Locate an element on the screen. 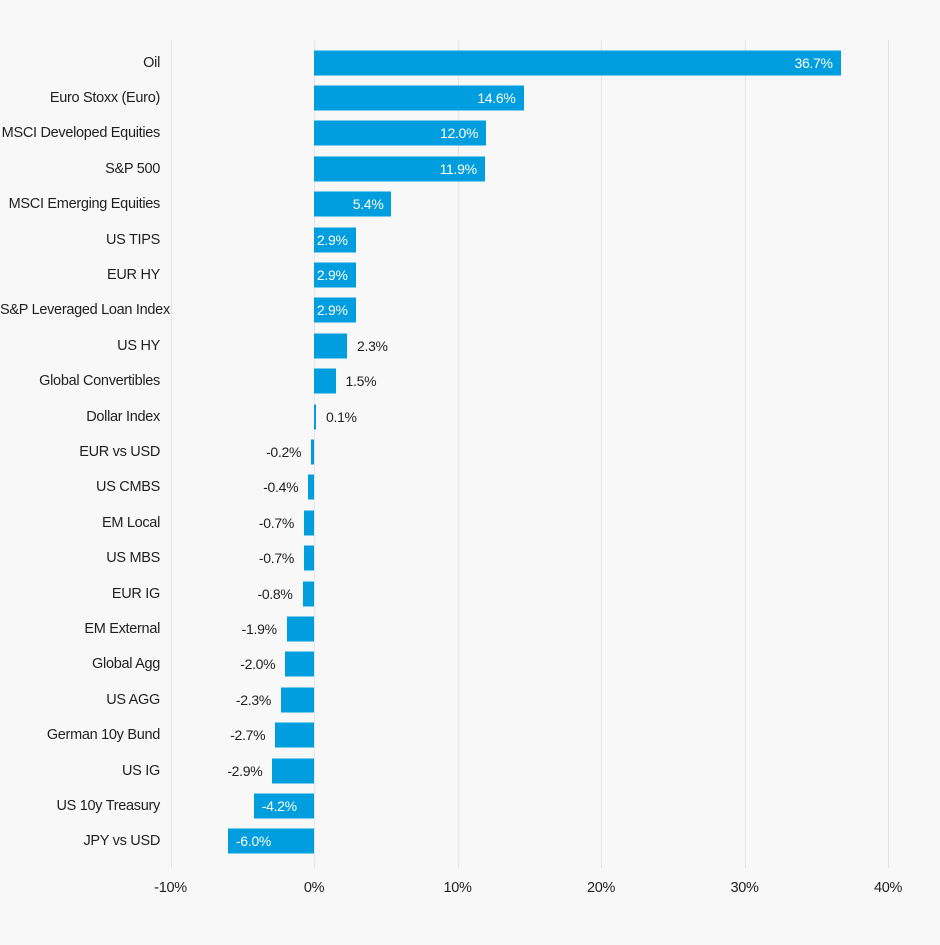 This screenshot has height=945, width=940. bar-row: US AGG -2.3% is located at coordinates (470, 699).